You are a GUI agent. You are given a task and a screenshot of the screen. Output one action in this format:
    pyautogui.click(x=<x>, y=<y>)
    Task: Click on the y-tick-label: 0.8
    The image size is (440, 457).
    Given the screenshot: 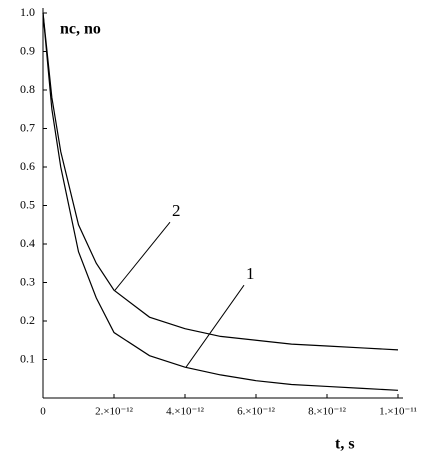 What is the action you would take?
    pyautogui.click(x=27, y=89)
    